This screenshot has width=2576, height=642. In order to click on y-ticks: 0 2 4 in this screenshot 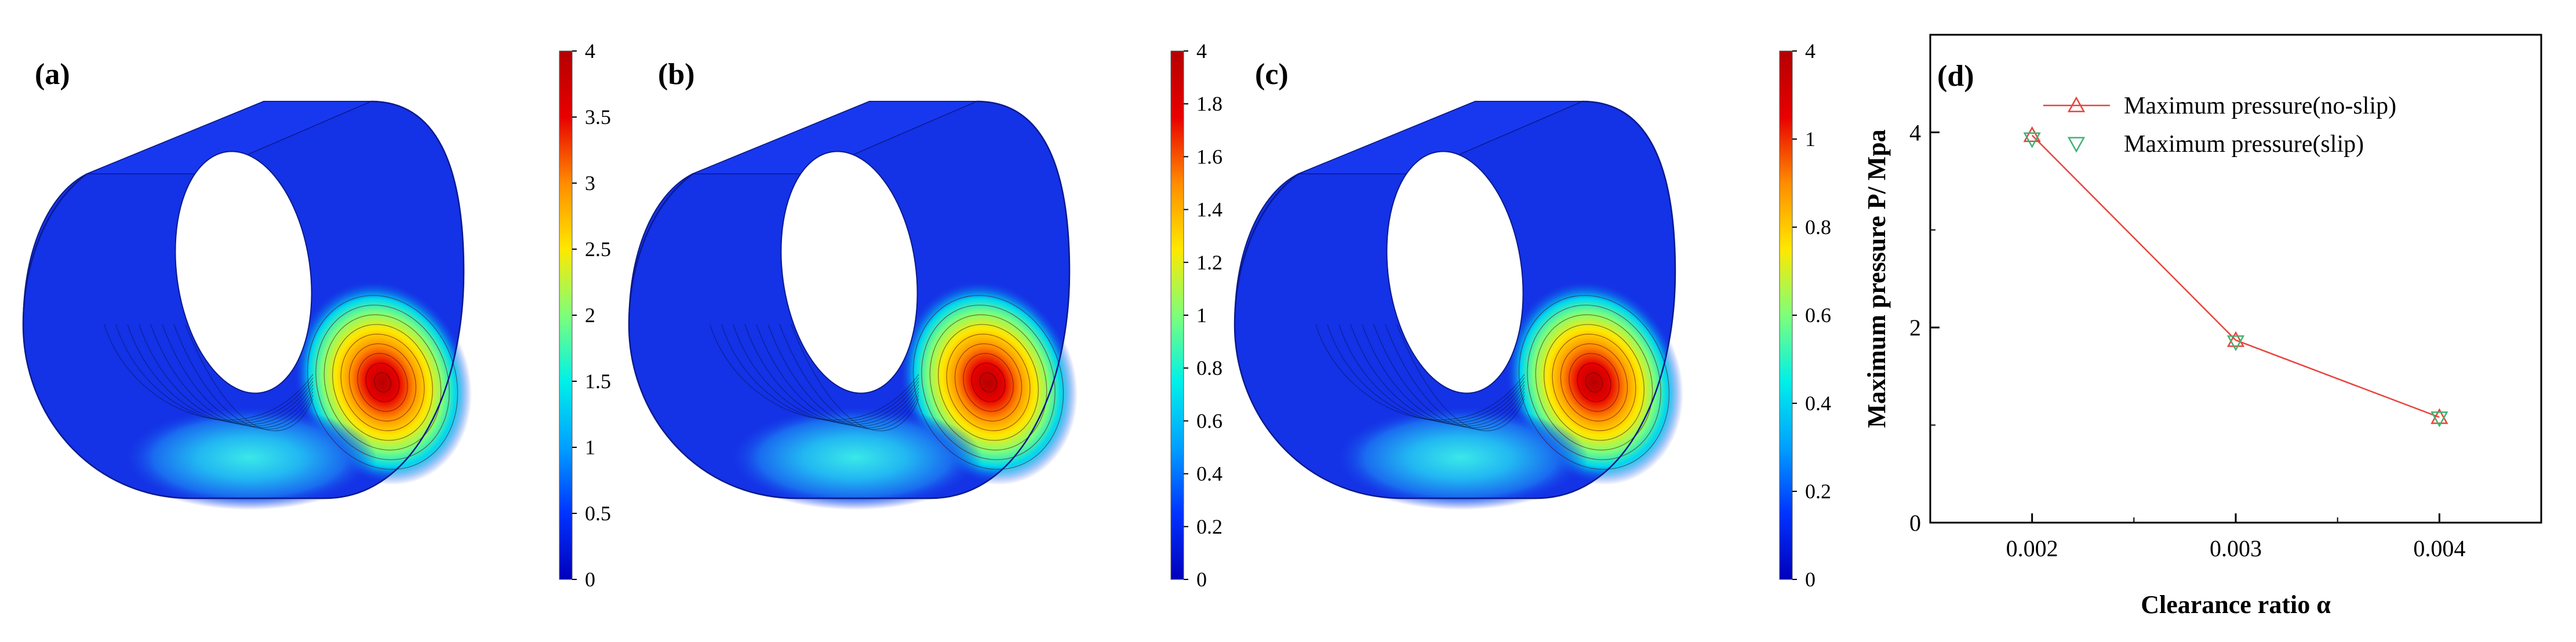, I will do `click(1925, 327)`.